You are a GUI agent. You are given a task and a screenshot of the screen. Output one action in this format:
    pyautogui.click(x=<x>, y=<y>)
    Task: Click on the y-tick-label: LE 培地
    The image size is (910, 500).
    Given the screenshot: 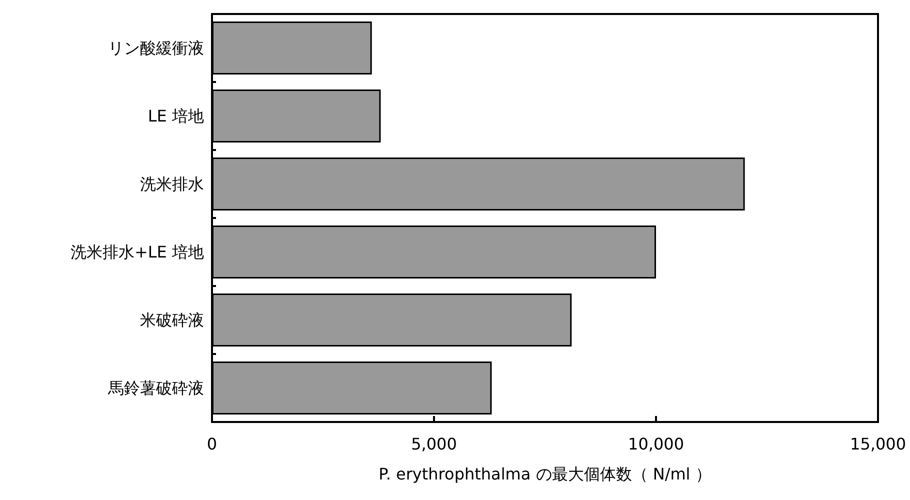 What is the action you would take?
    pyautogui.click(x=176, y=116)
    